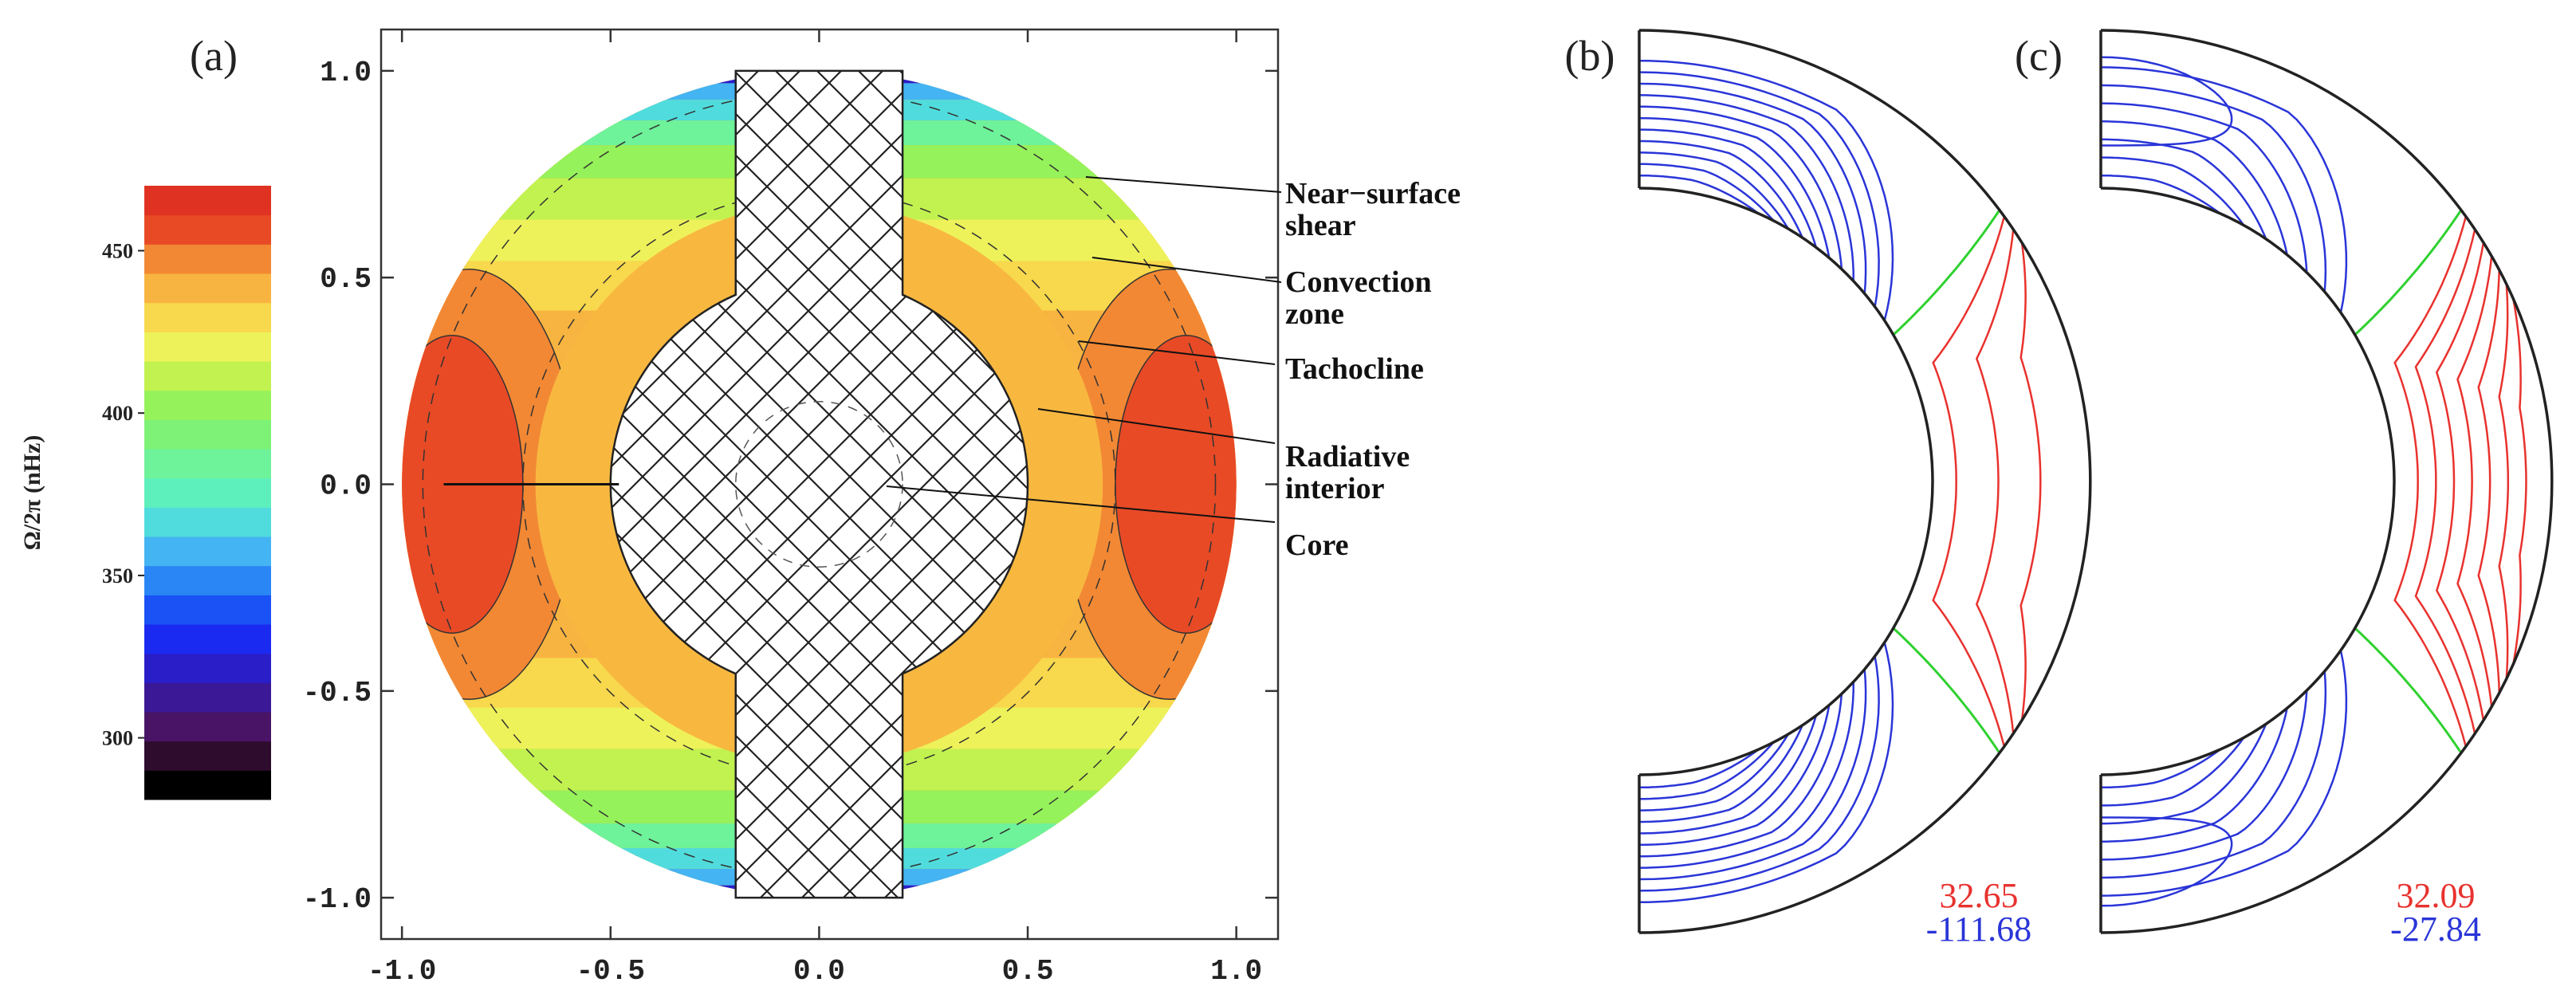  Describe the element at coordinates (1590, 56) in the screenshot. I see `panel-label: (b)` at that location.